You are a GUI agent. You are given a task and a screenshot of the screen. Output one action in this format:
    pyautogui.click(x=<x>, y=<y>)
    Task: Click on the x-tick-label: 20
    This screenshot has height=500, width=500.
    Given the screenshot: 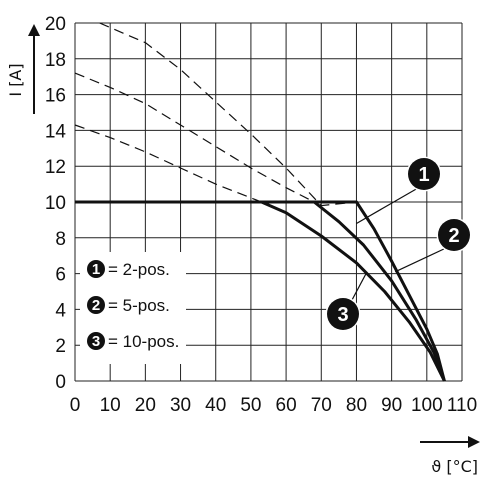 What is the action you would take?
    pyautogui.click(x=145, y=405)
    